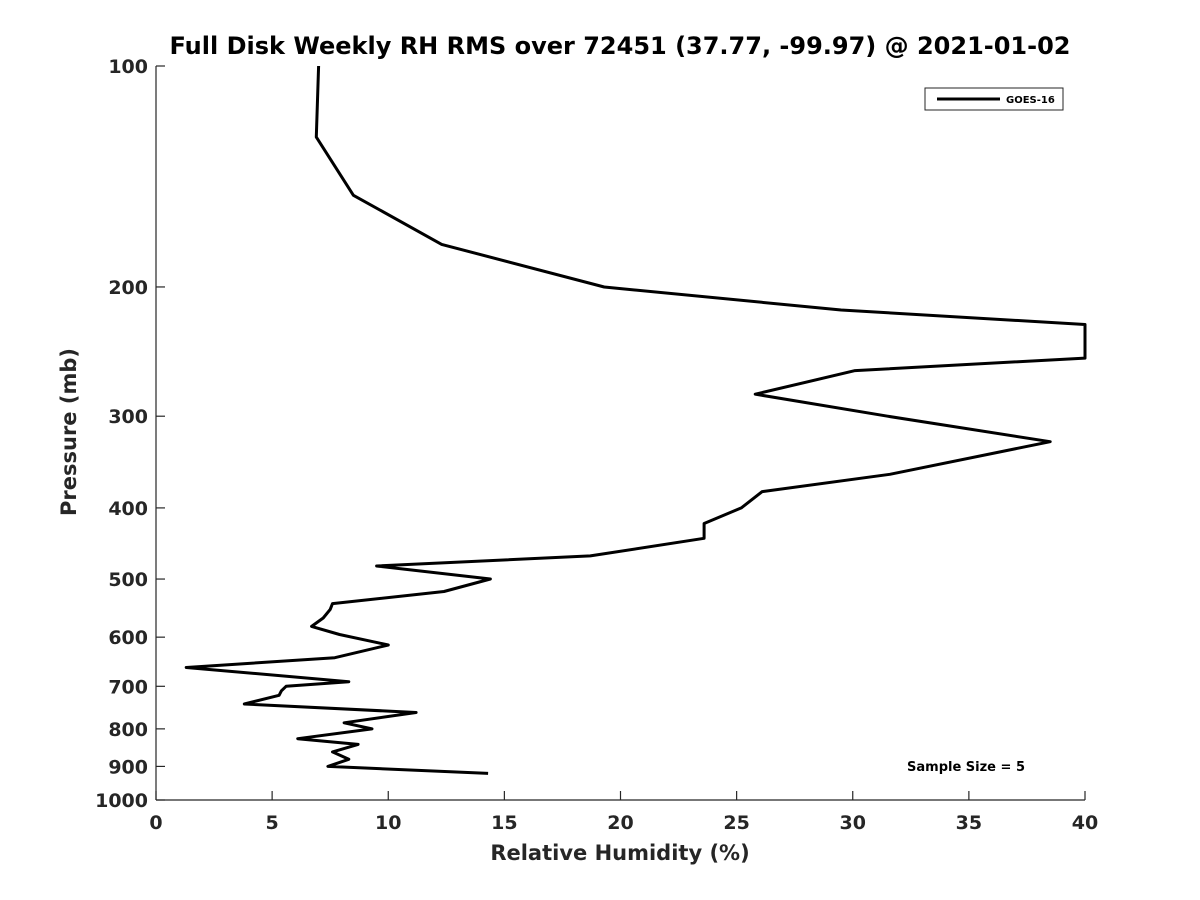 This screenshot has height=900, width=1200. Describe the element at coordinates (128, 638) in the screenshot. I see `y-tick-label: 600` at that location.